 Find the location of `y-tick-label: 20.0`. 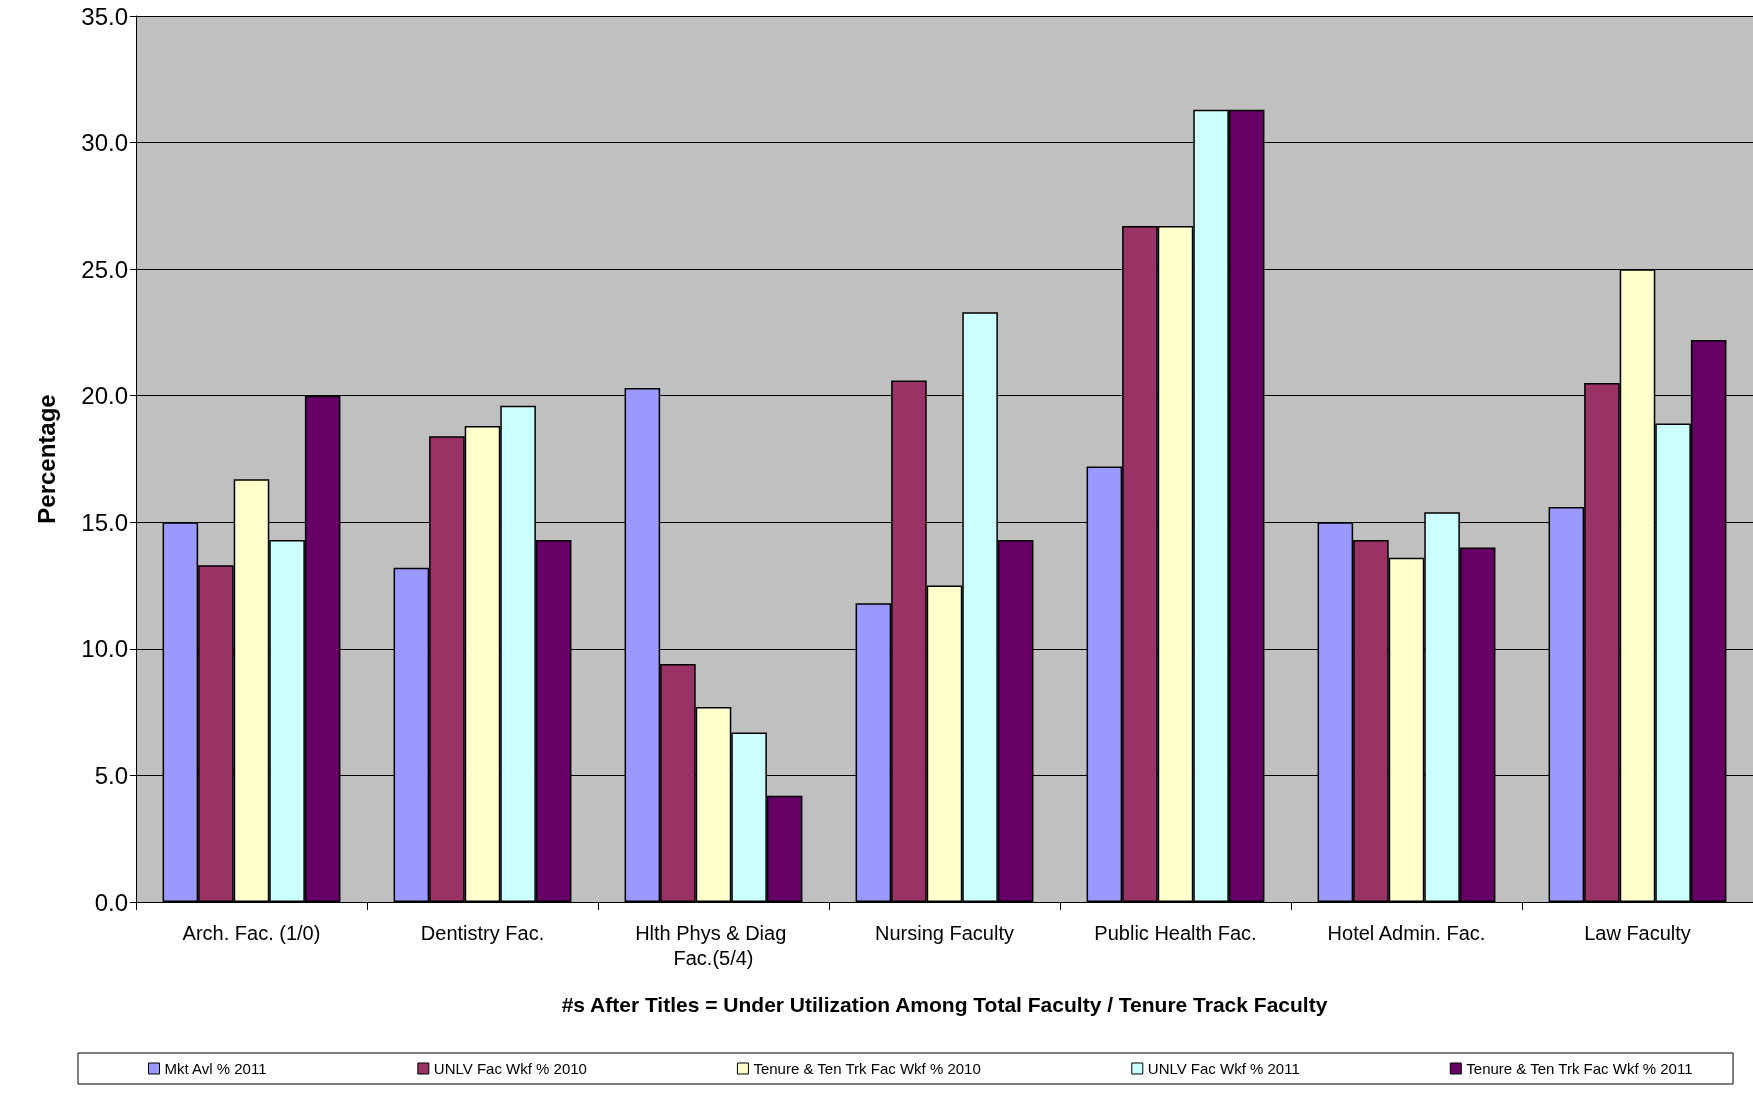

y-tick-label: 20.0 is located at coordinates (104, 396).